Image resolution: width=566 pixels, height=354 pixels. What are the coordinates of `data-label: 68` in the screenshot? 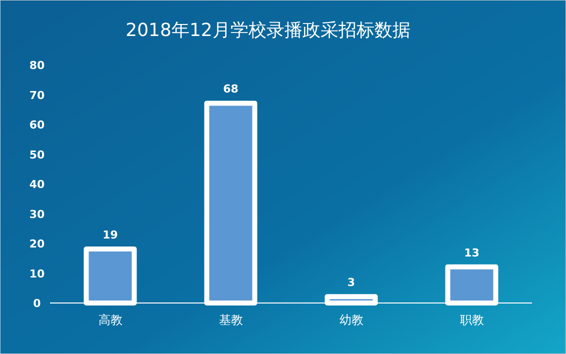 It's located at (230, 89).